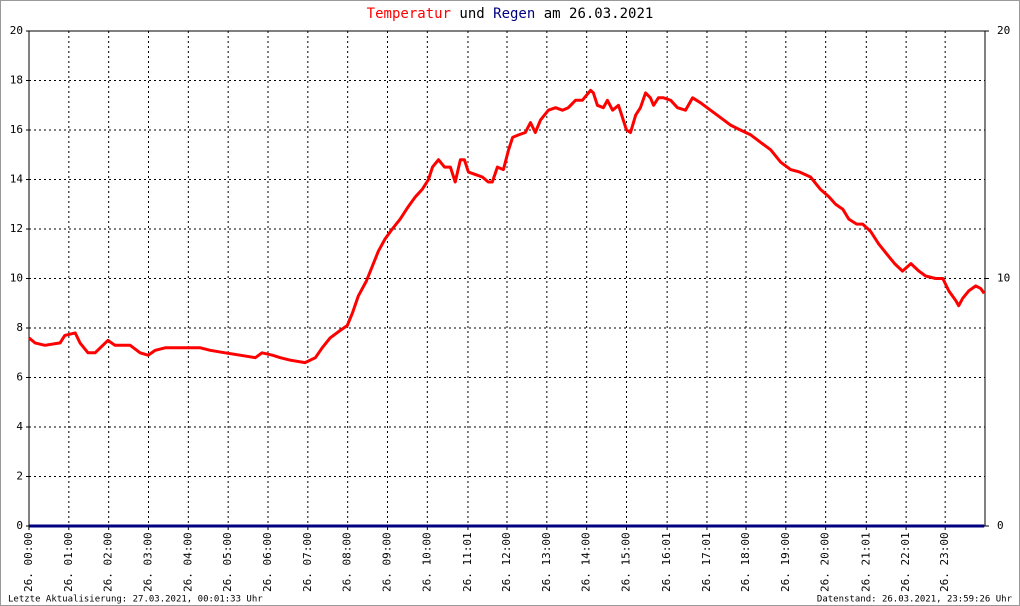  What do you see at coordinates (626, 562) in the screenshot?
I see `x-tick-label: 26. 15:00` at bounding box center [626, 562].